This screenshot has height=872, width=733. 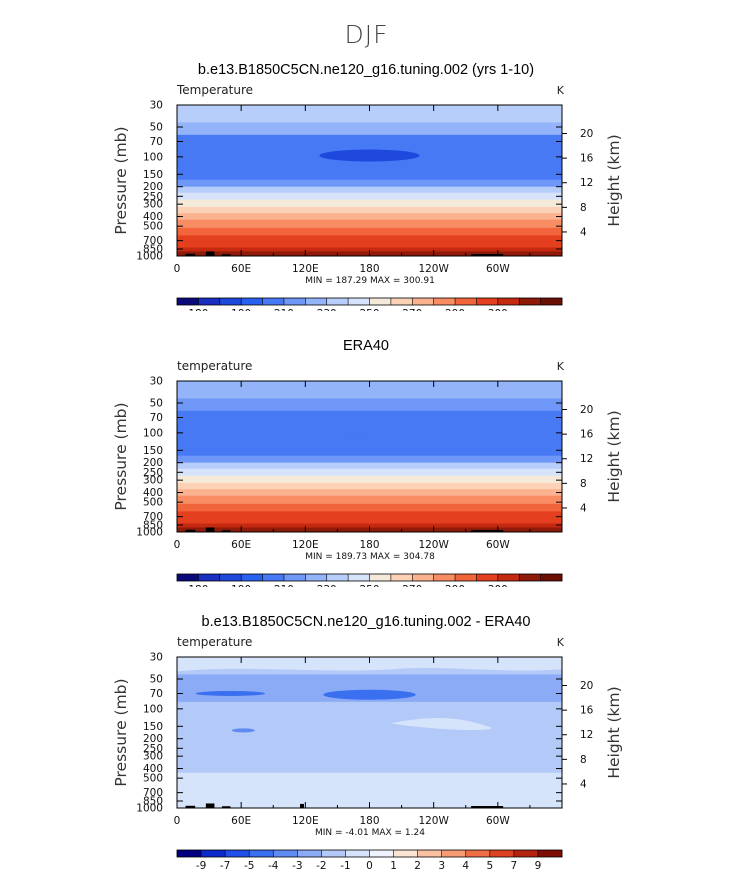 What do you see at coordinates (369, 793) in the screenshot?
I see `warm-anomaly-region` at bounding box center [369, 793].